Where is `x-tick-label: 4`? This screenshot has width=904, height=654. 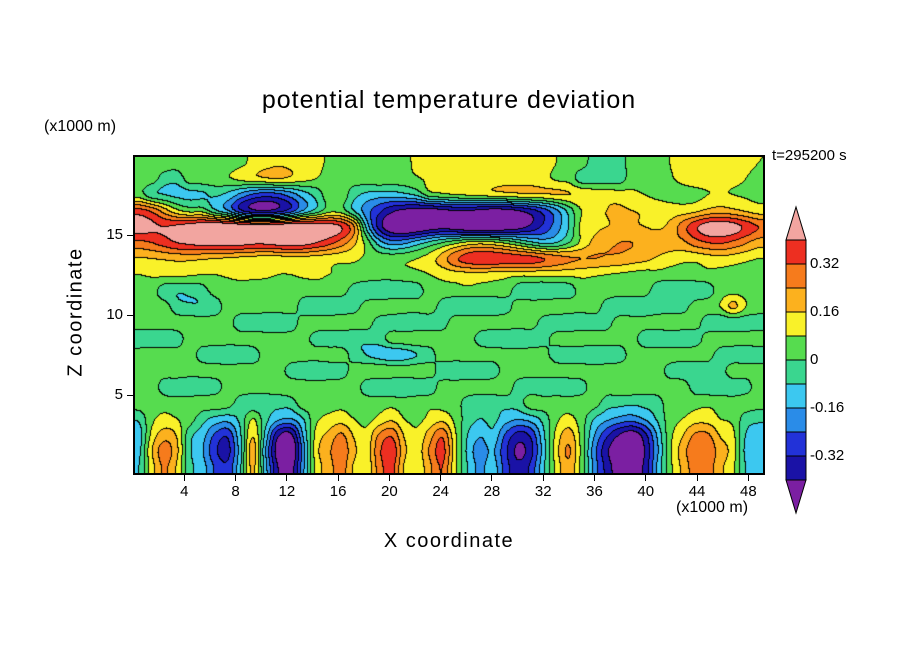 x-tick-label: 4 is located at coordinates (184, 491).